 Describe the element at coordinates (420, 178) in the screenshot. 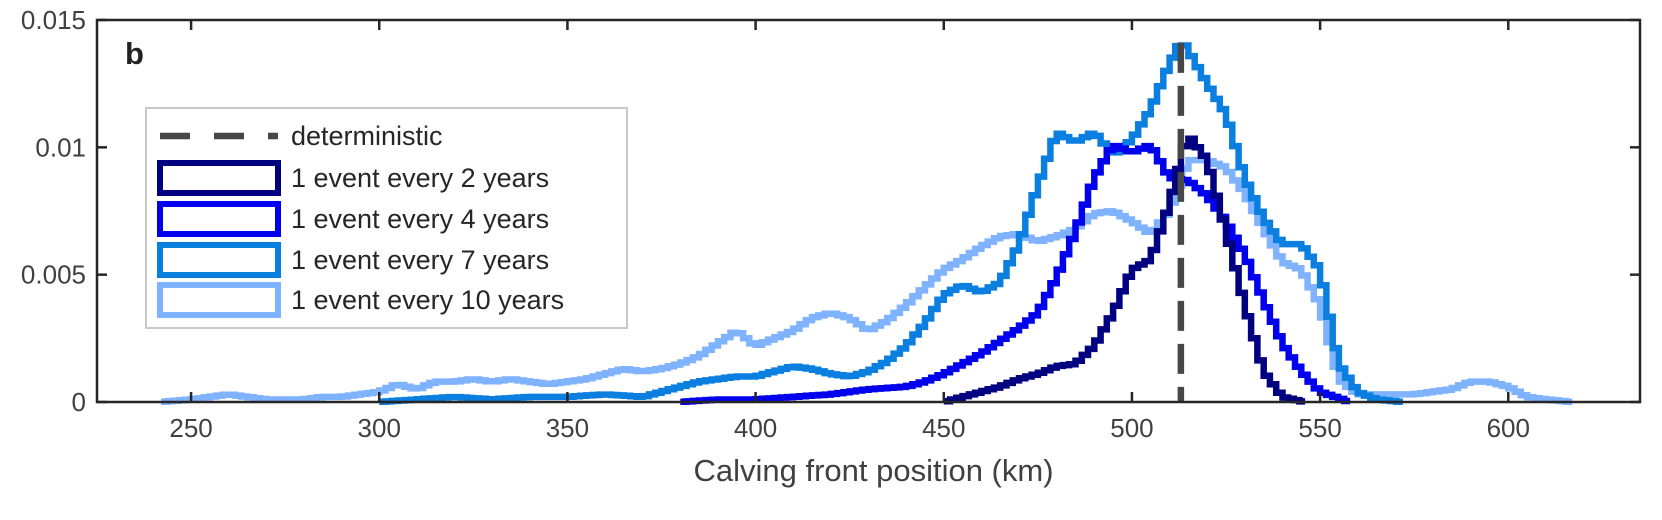

I see `legend-label: 1 event every 2 years` at that location.